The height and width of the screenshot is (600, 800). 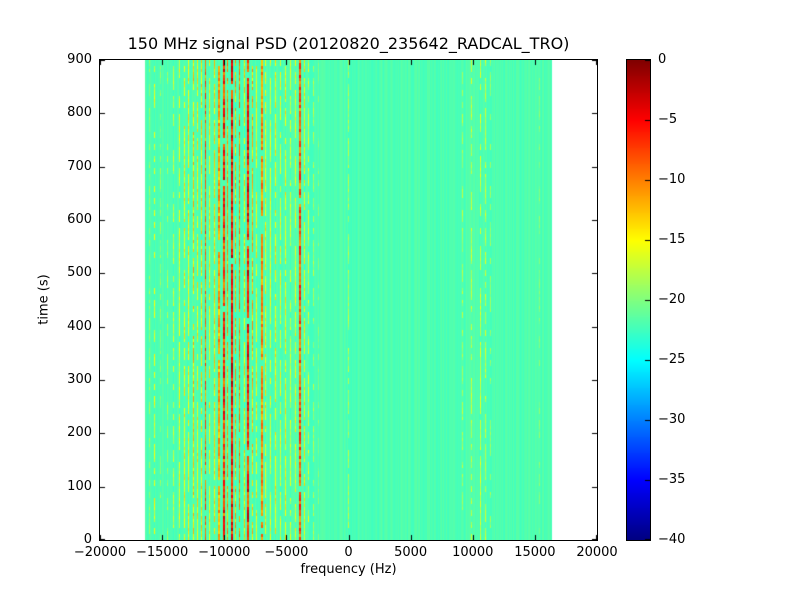 I want to click on y-tick-label: 600, so click(x=79, y=219).